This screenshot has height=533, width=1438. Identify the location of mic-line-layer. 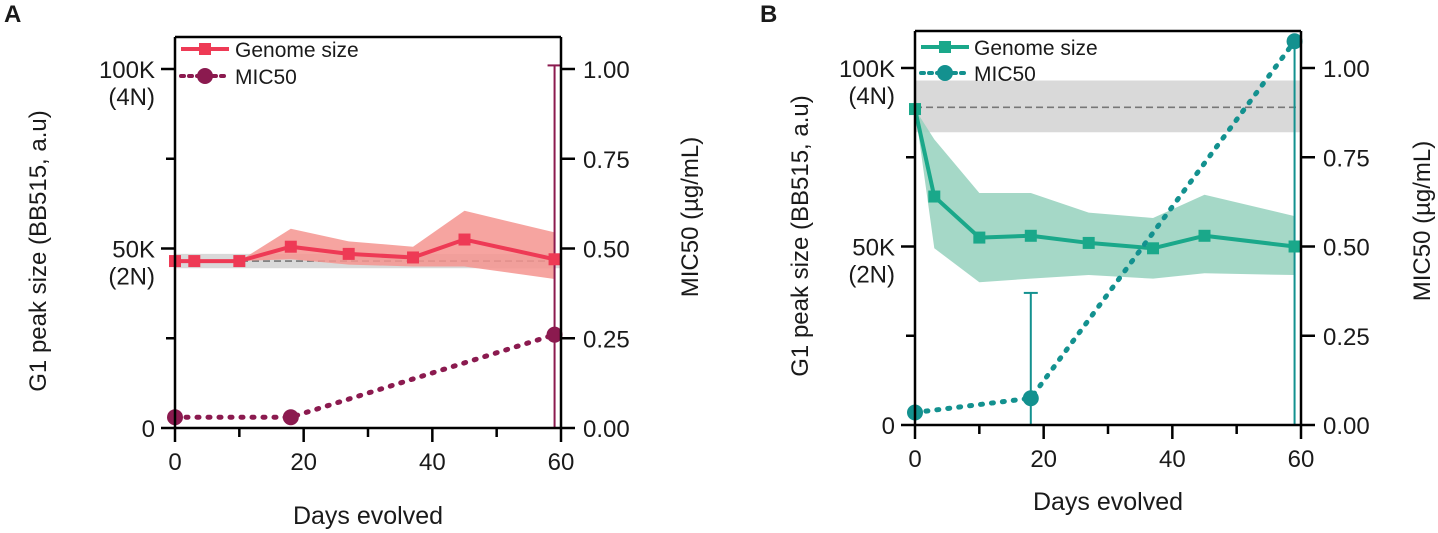
(365, 376).